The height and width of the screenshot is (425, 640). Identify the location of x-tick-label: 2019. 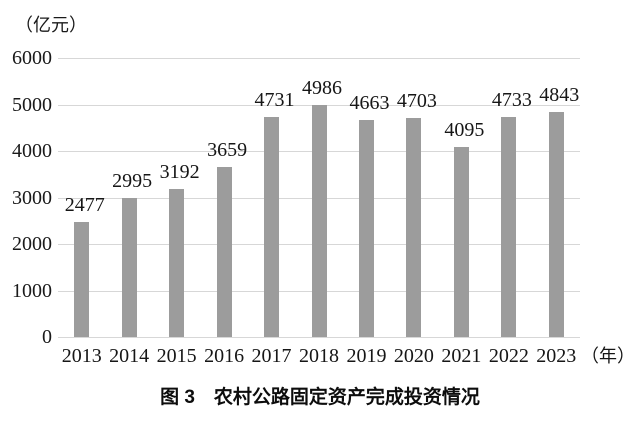
(366, 356).